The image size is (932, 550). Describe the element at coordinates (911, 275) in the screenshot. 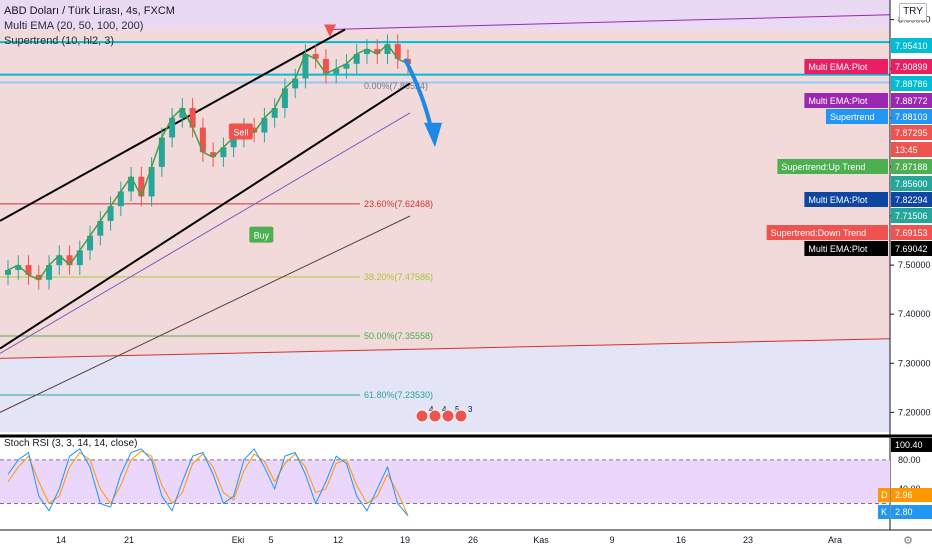

I see `price-axis-bg` at that location.